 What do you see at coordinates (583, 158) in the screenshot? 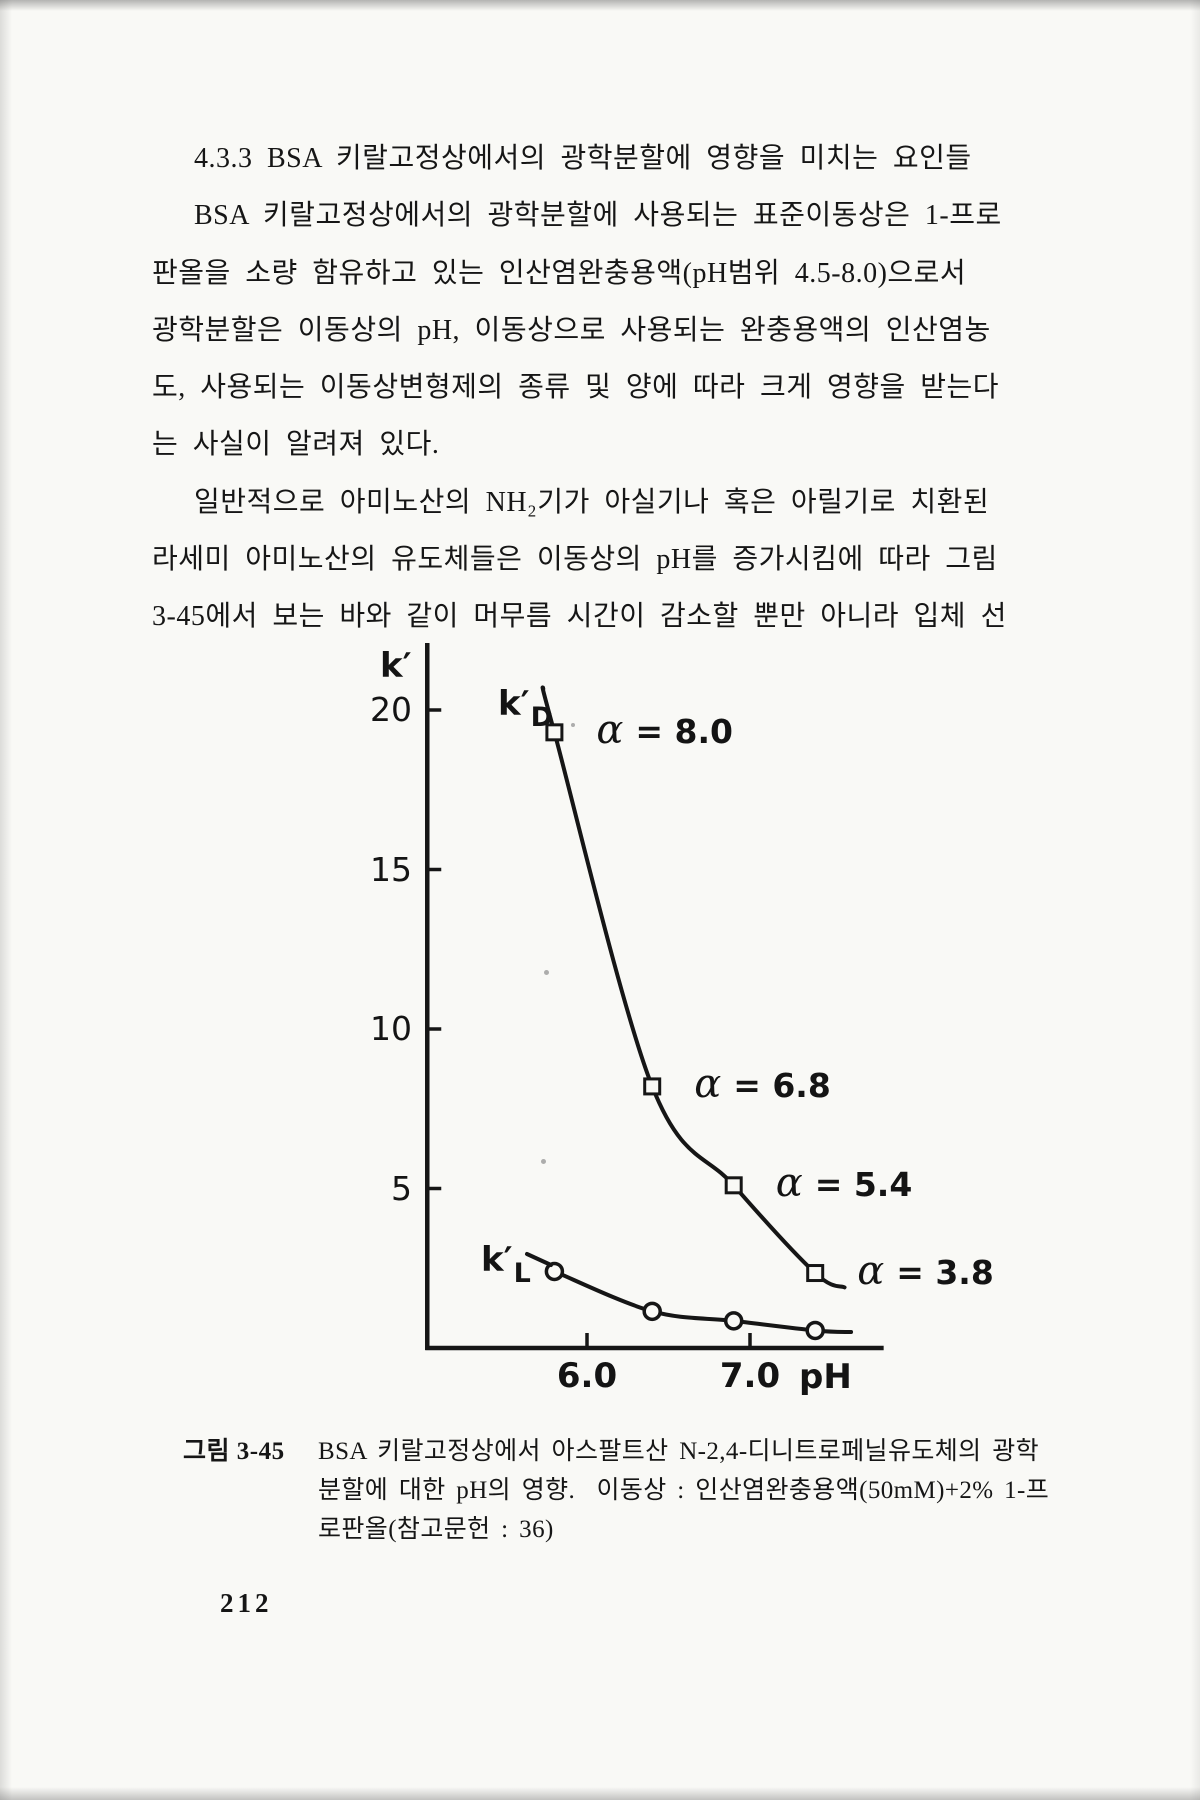
I see `section-heading: 4.3.3 BSA 키랄고정상에서의 광학분할에 영향을 미치는 요인들` at bounding box center [583, 158].